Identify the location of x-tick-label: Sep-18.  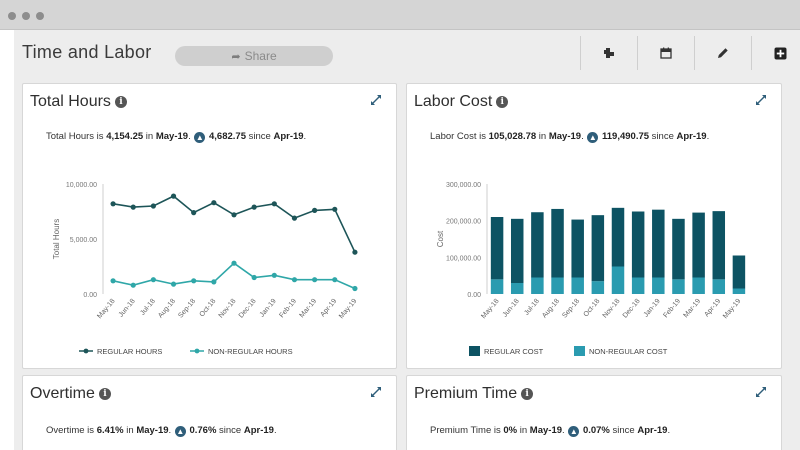
(187, 309).